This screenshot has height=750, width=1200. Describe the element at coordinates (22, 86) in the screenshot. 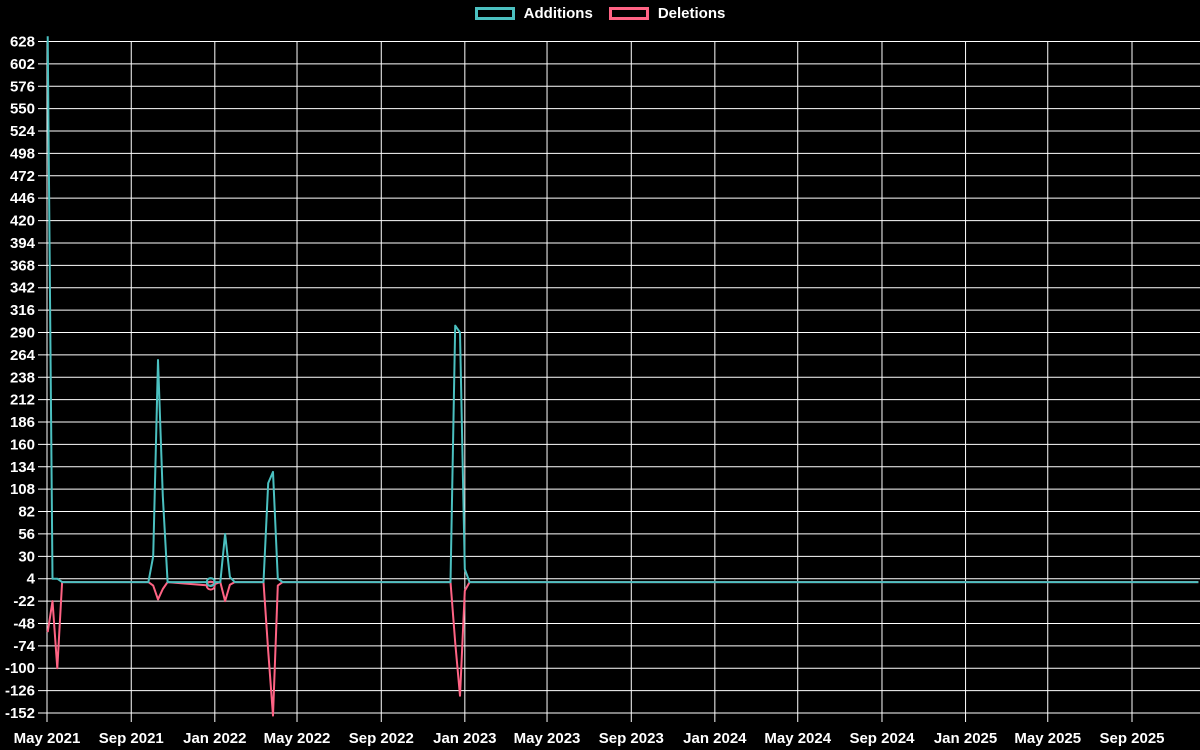

I see `y-tick-label: 576` at that location.